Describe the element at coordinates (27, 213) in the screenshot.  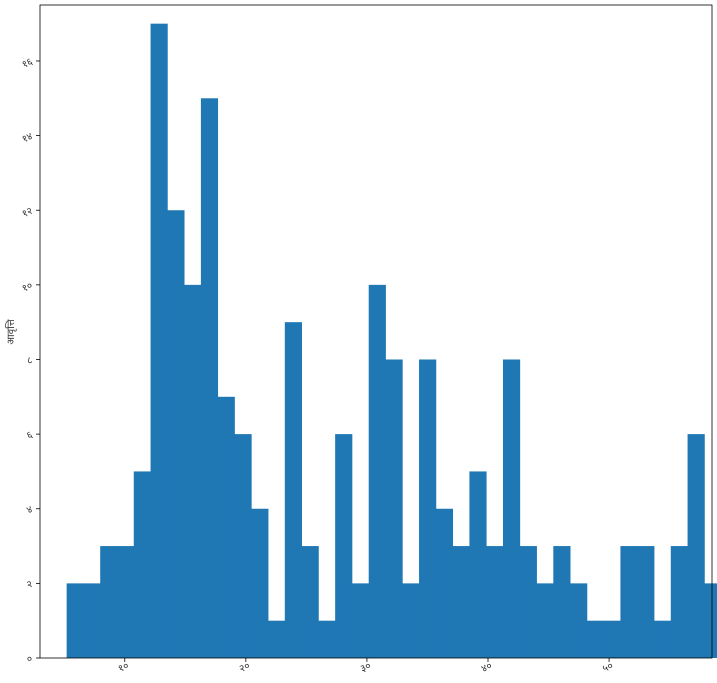
I see `y-tick-label: १२` at that location.